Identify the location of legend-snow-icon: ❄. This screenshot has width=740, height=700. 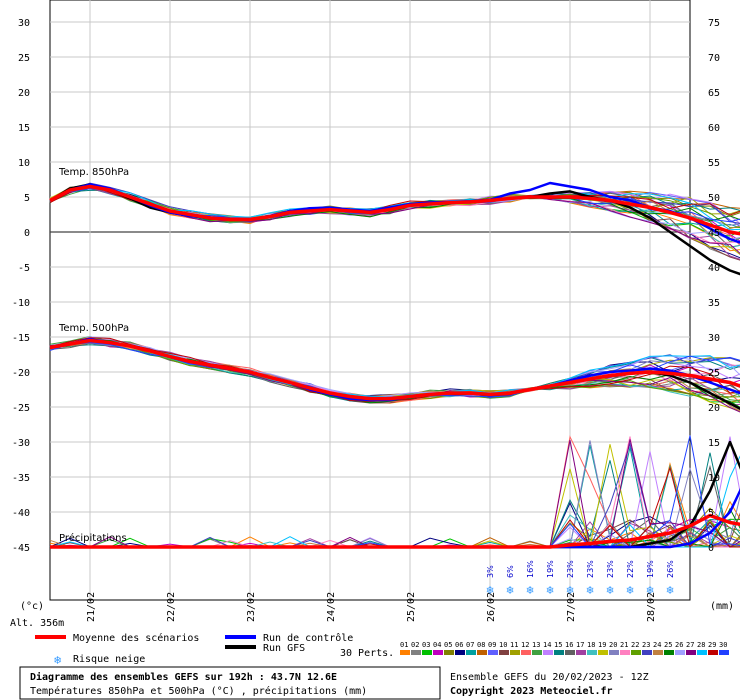
(57, 660).